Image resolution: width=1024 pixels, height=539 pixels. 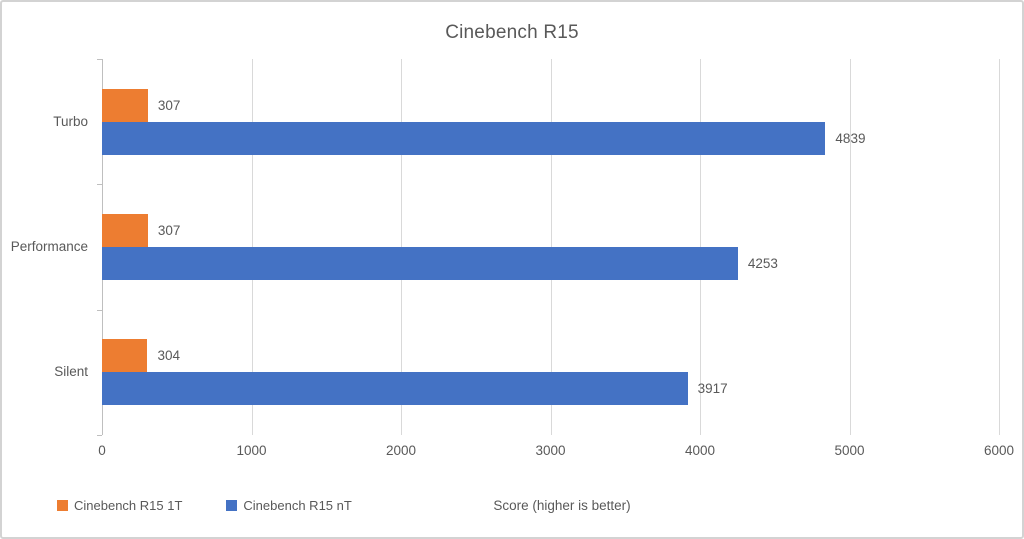 I want to click on data-label-cinebench-r15-nt-turbo: 4839, so click(x=850, y=138).